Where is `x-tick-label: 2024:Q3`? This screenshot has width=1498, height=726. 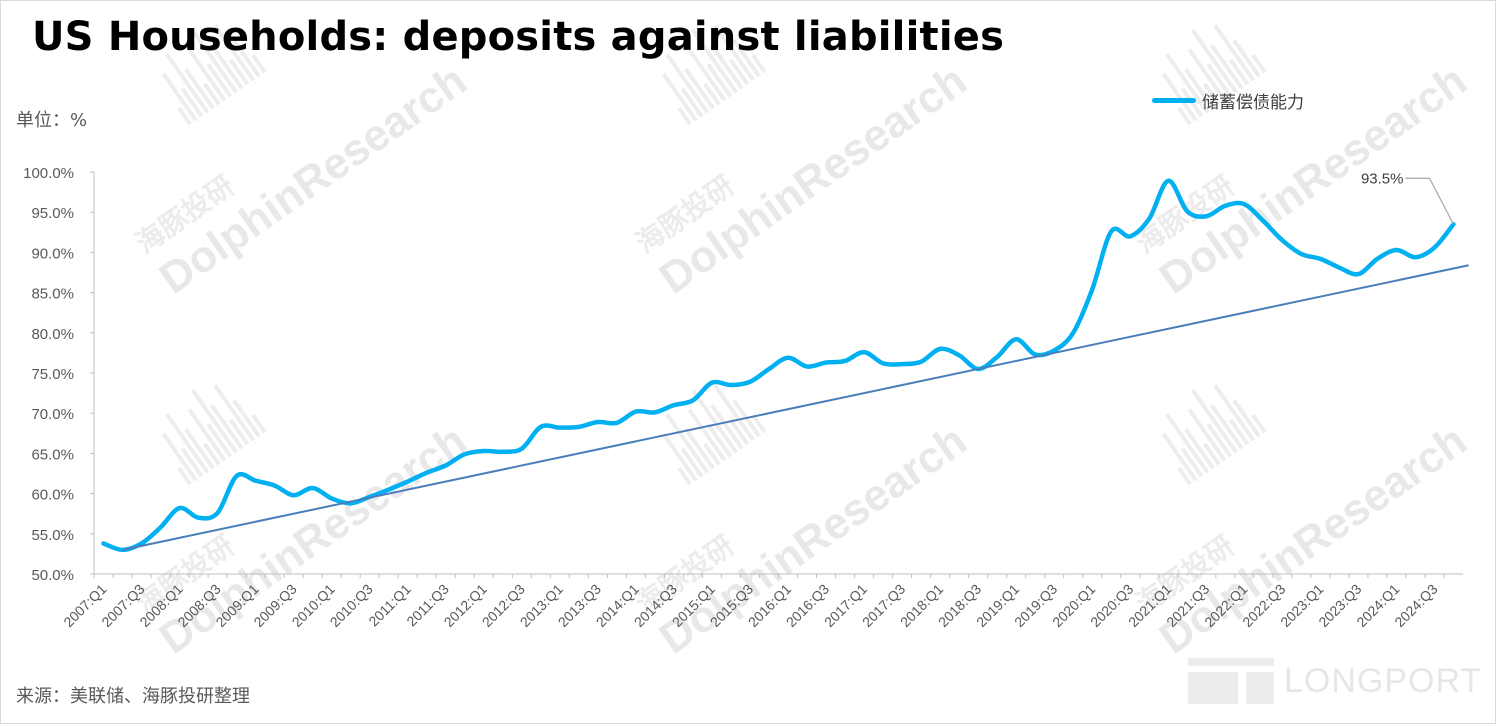 x-tick-label: 2024:Q3 is located at coordinates (1415, 605).